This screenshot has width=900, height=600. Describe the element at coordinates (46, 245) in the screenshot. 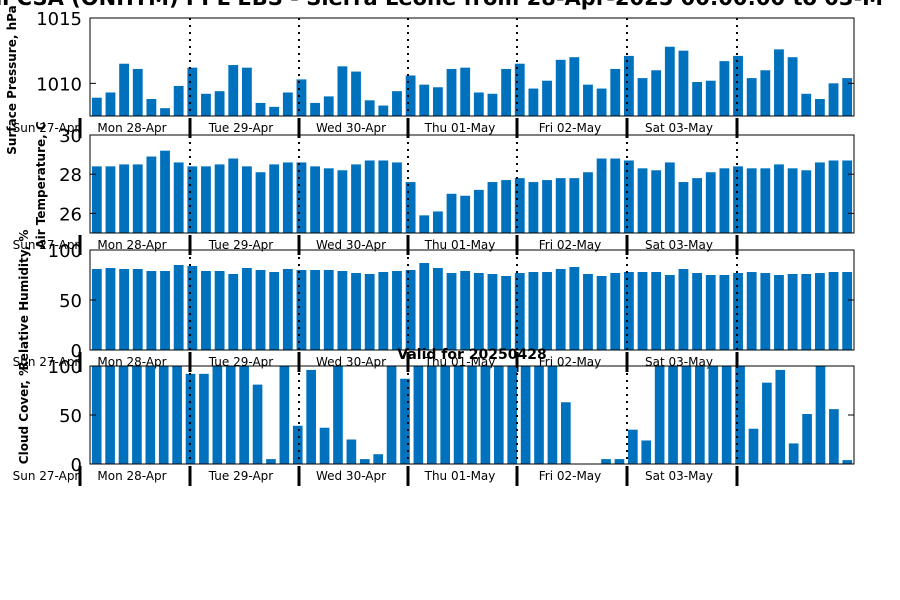

I see `x-tick-label: Sun 27-Apr` at that location.